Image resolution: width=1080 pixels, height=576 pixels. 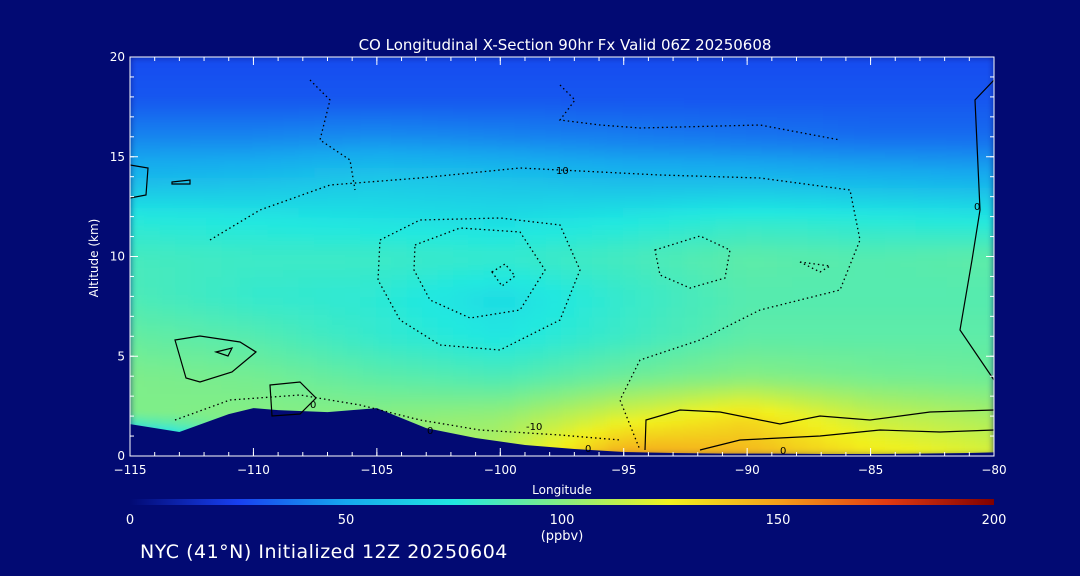 What do you see at coordinates (562, 171) in the screenshot?
I see `contour-label-10: 10` at bounding box center [562, 171].